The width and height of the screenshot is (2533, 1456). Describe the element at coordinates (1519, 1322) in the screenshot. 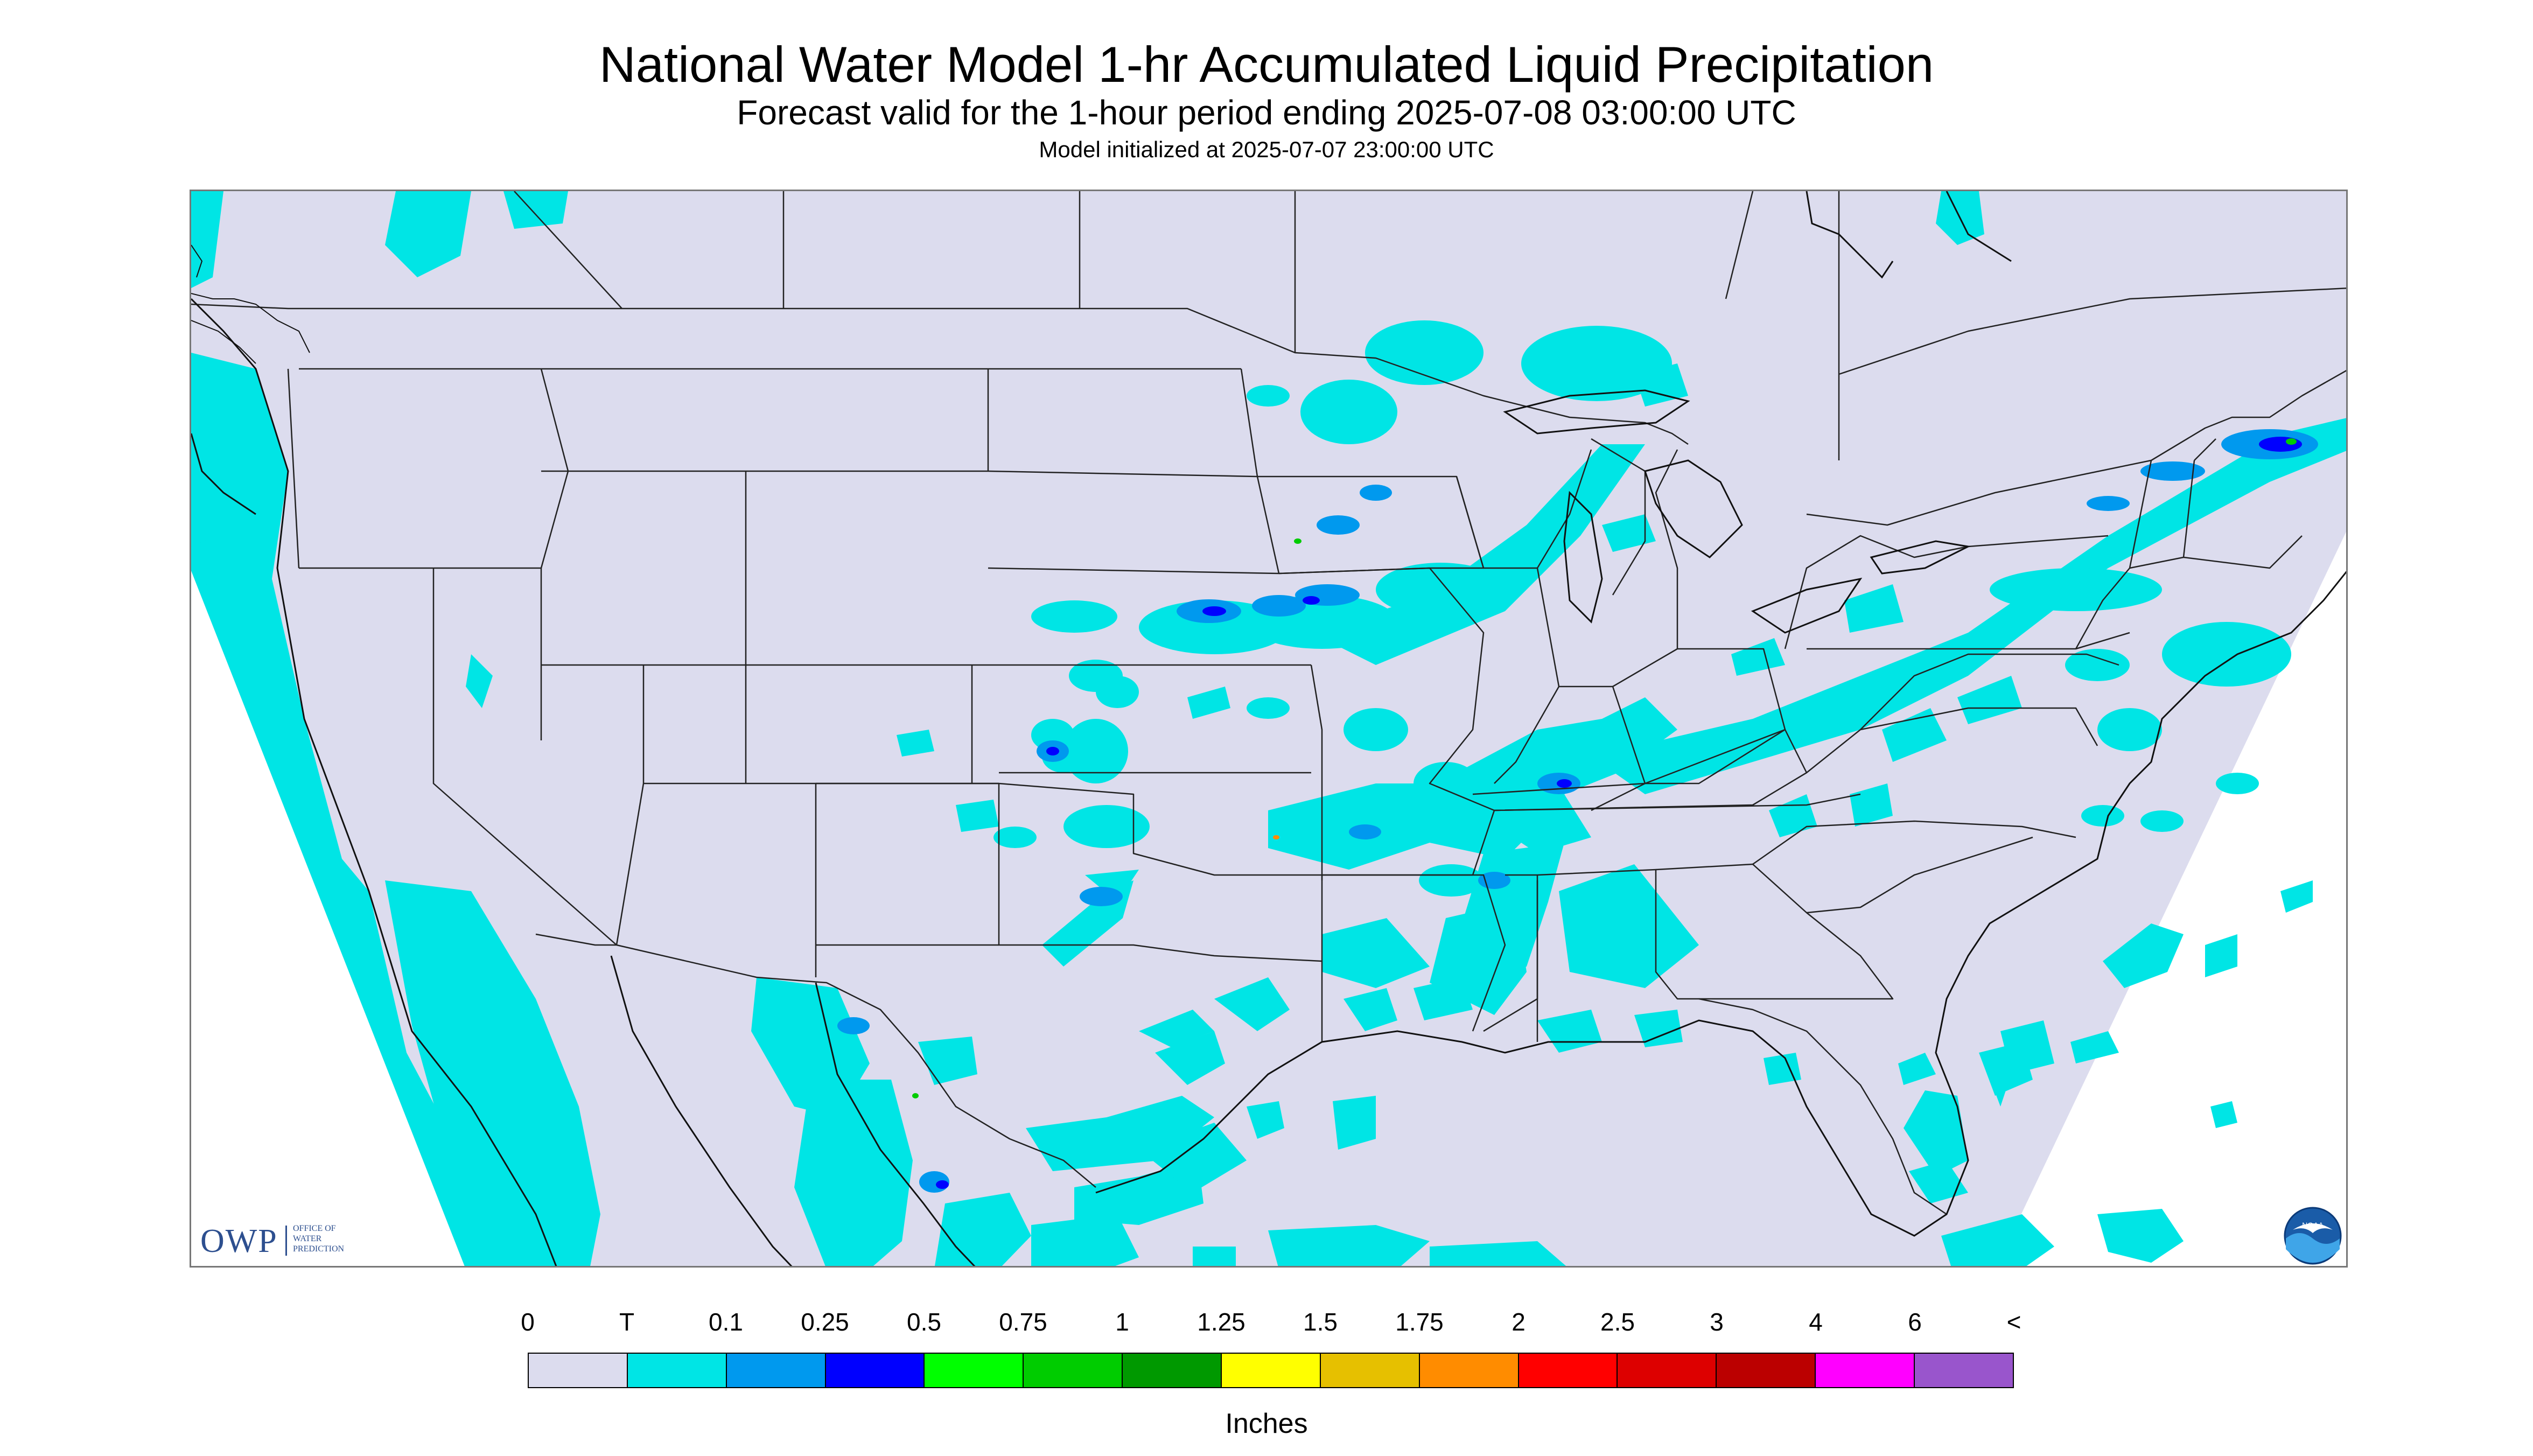

I see `legend-tick-label: 2` at that location.